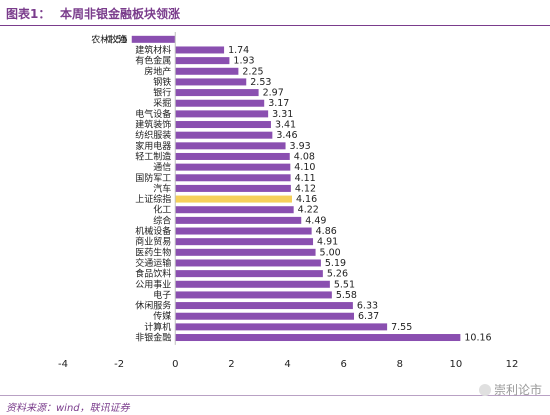 This screenshot has width=550, height=415. Describe the element at coordinates (153, 231) in the screenshot. I see `category-label: 机械设备` at that location.